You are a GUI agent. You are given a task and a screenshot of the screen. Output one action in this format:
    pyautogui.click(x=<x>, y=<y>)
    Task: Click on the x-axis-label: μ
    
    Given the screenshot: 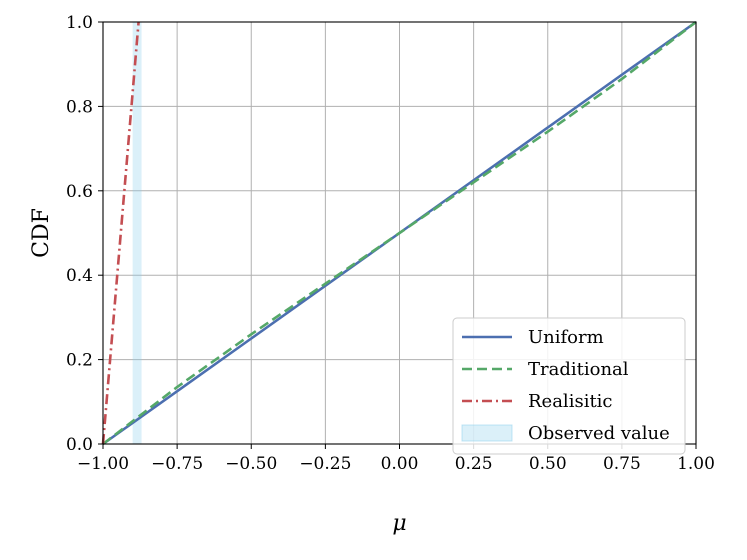 What is the action you would take?
    pyautogui.click(x=399, y=523)
    